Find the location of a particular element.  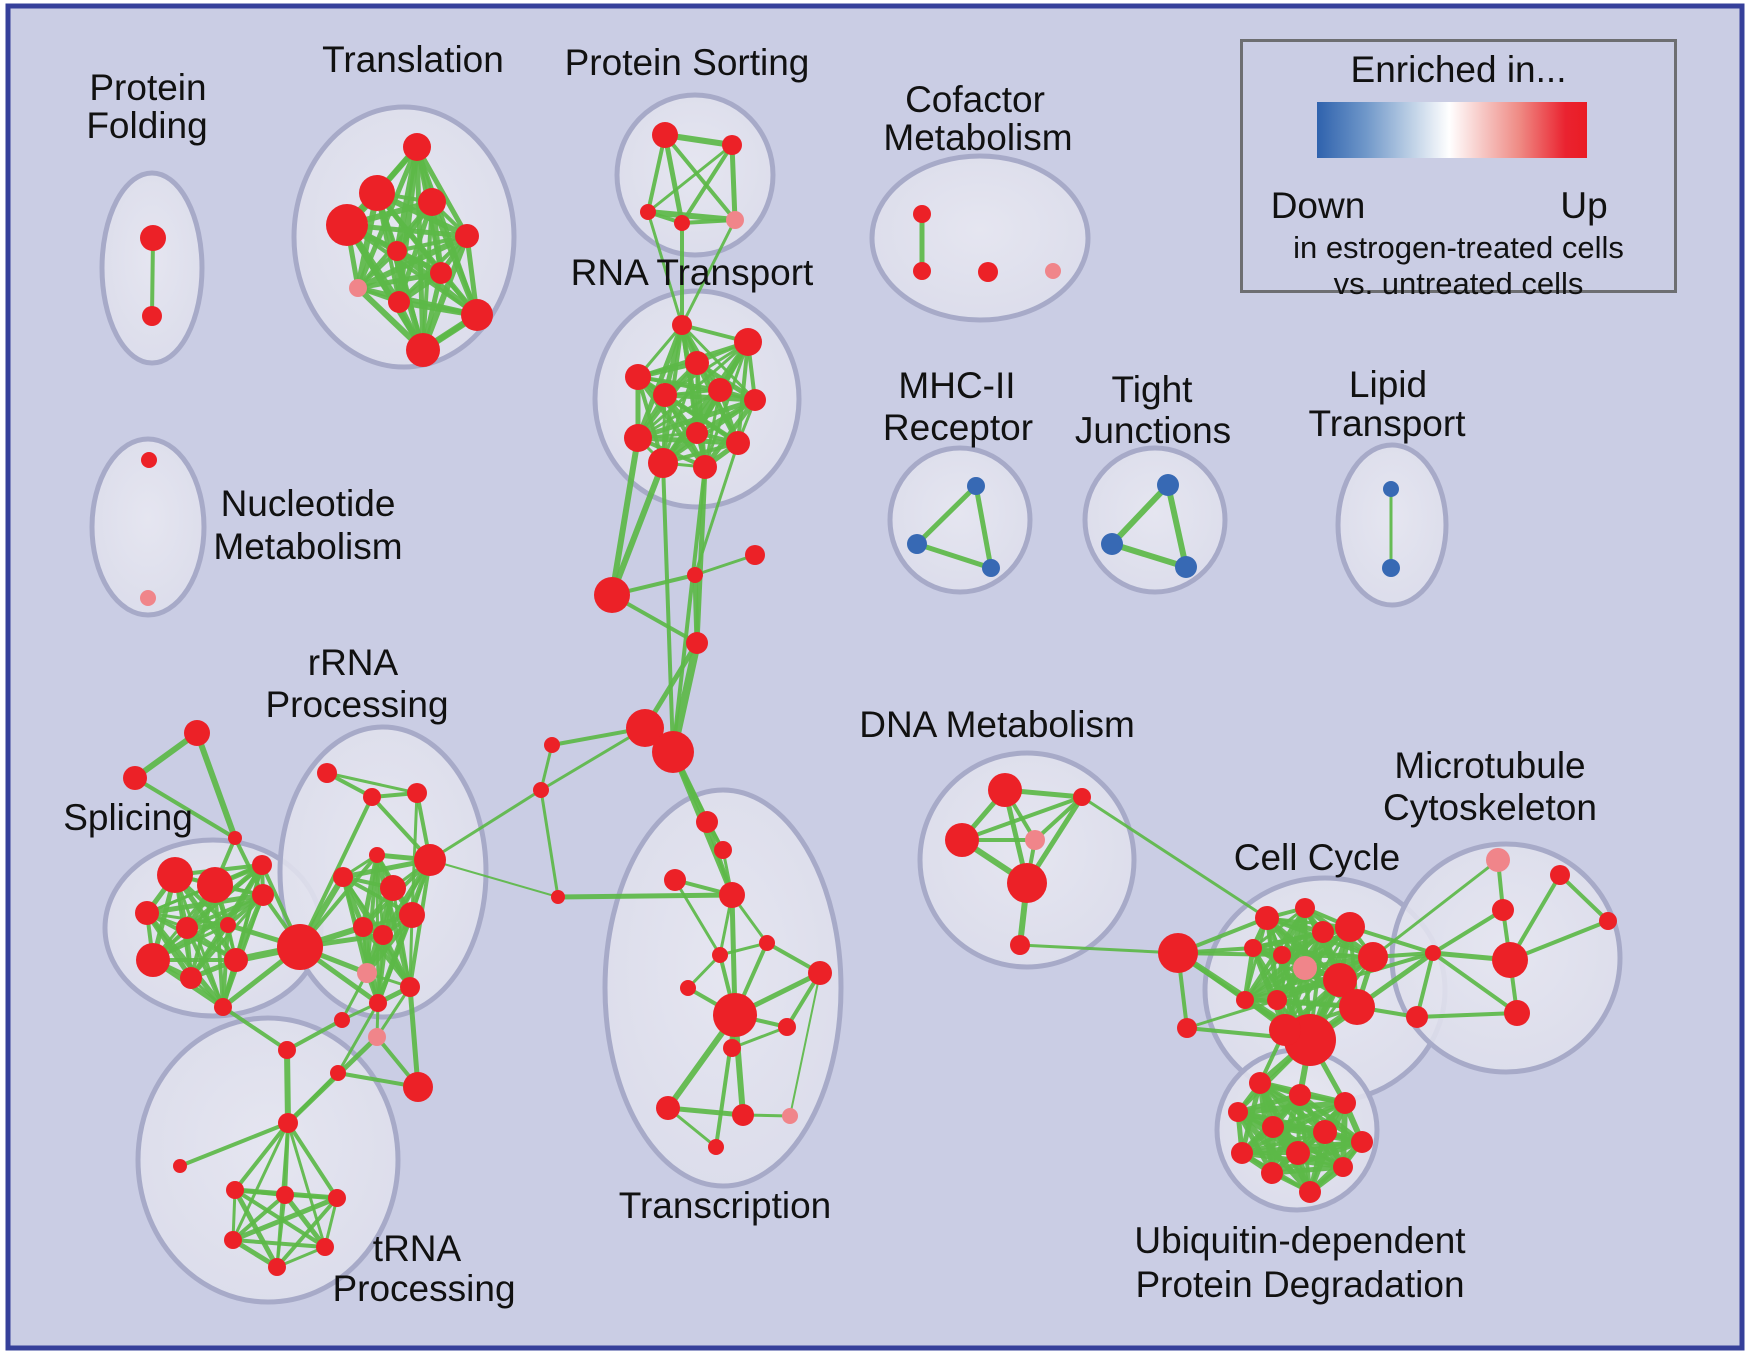

node-rt2 is located at coordinates (697, 363).